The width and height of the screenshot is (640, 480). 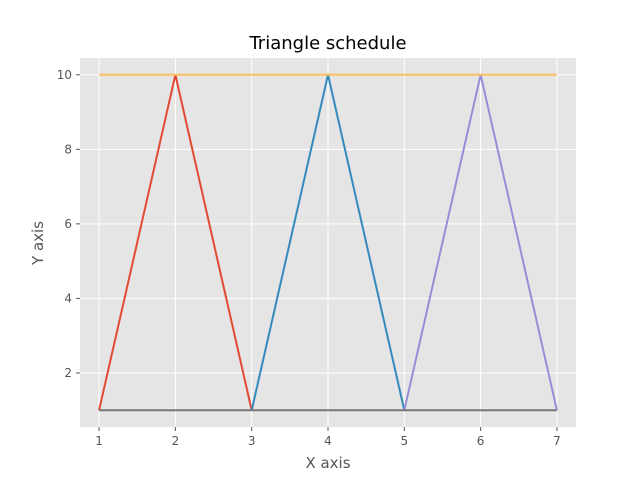 I want to click on y-axis-ticks: 2 4 6 8 10, so click(x=68, y=224).